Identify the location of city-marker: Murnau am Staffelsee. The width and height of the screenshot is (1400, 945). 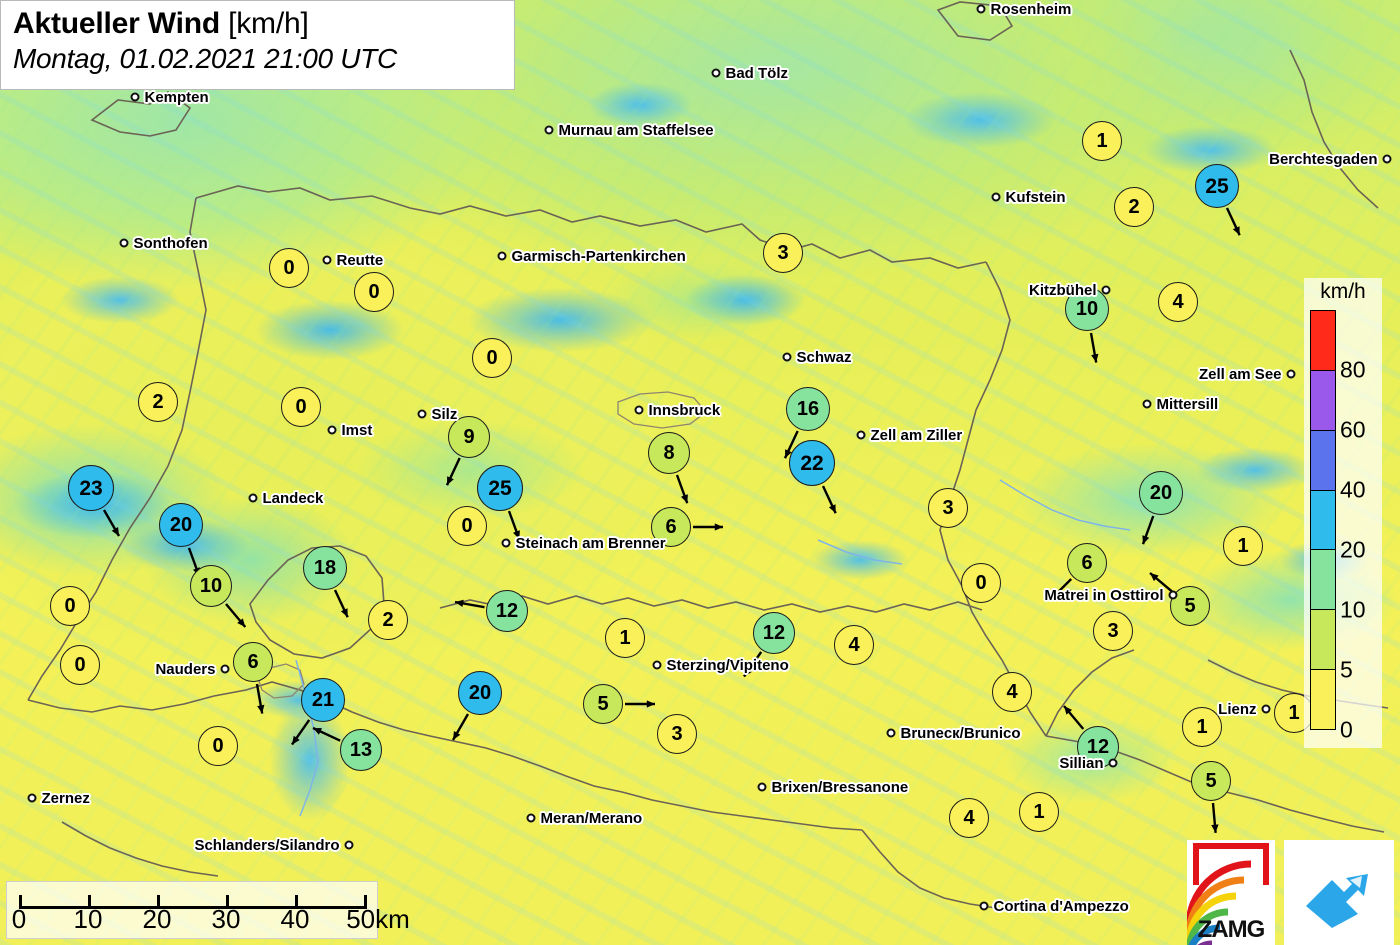
(629, 130).